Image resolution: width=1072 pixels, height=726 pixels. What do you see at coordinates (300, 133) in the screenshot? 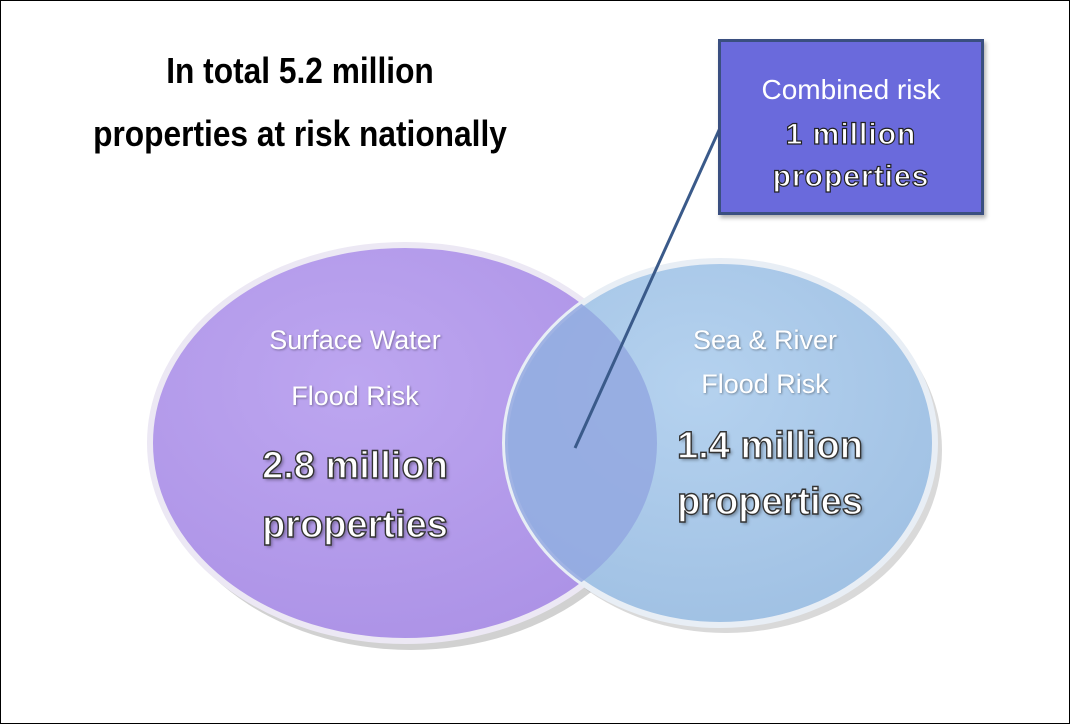
I see `title-line-2: properties at risk nationally` at bounding box center [300, 133].